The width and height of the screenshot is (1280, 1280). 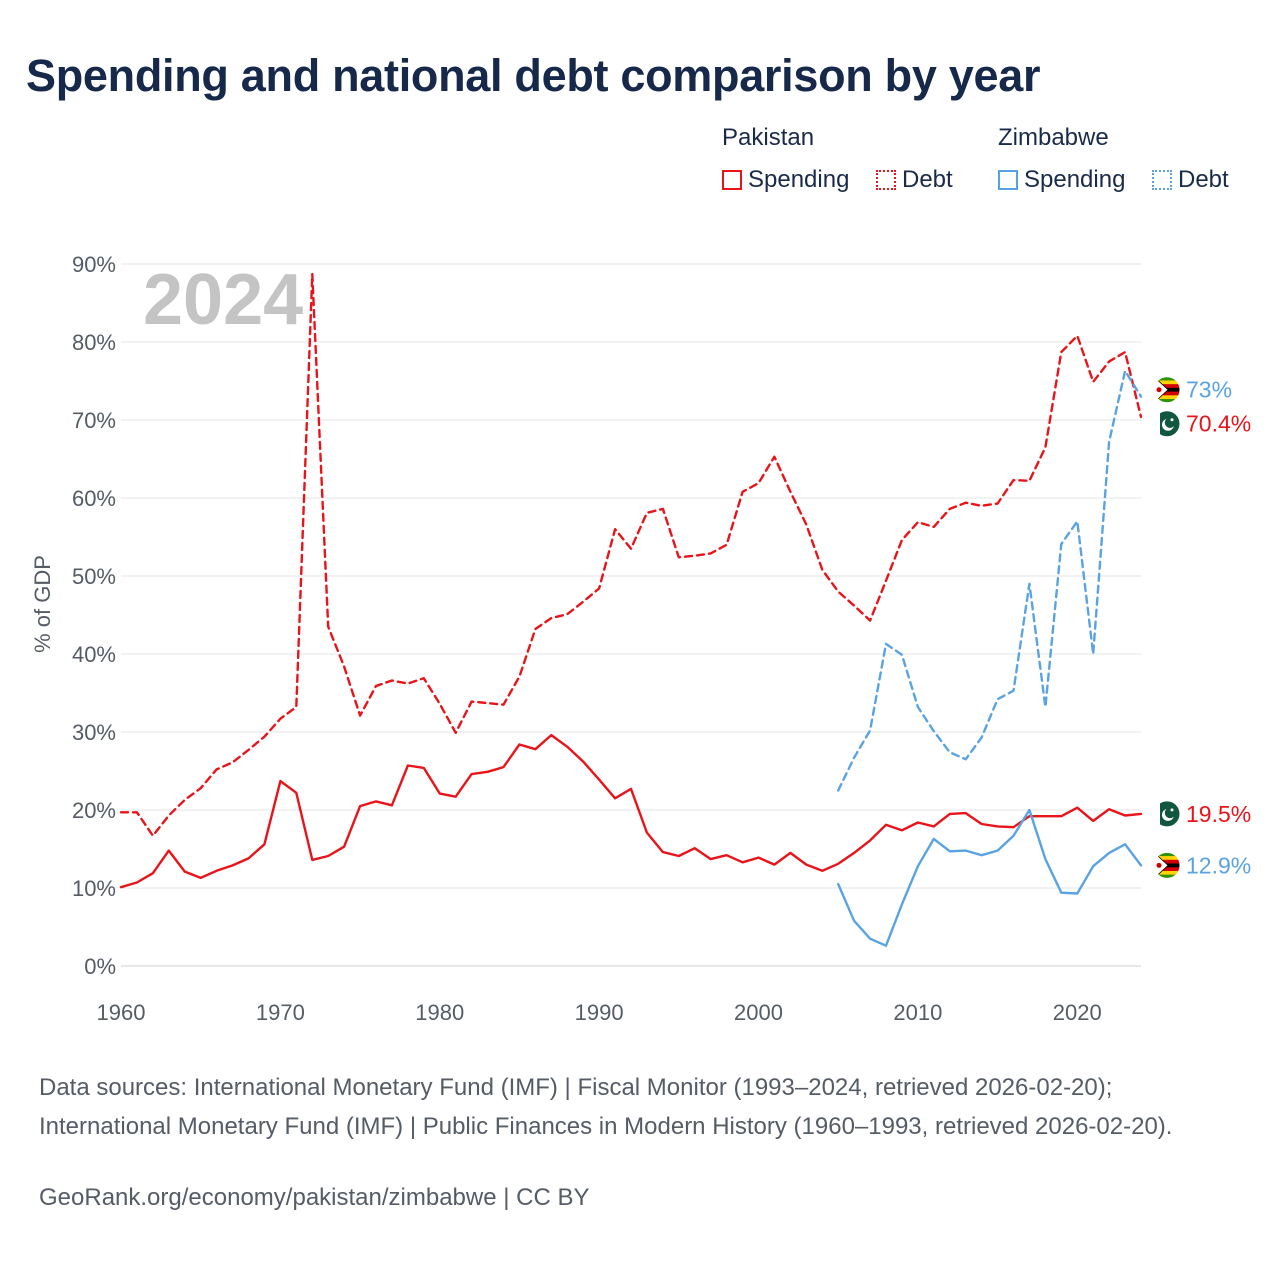 I want to click on legend-item-pakistan-debt: Debt, so click(x=914, y=180).